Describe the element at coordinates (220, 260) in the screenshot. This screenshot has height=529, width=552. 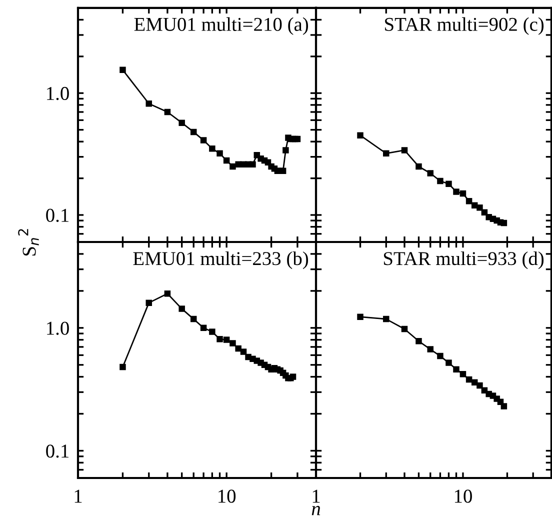
I see `annotation: EMU01 multi=233 (b)` at that location.